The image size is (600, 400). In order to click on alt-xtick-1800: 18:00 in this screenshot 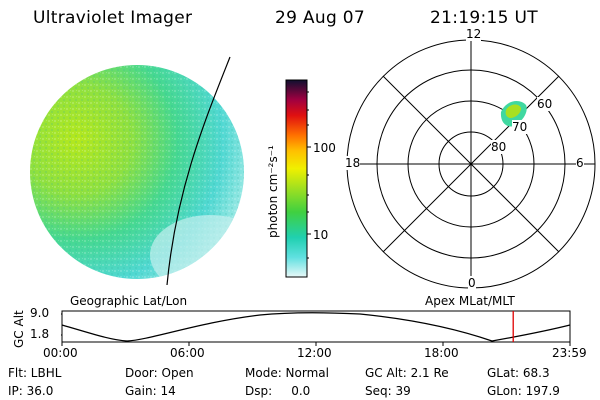, I will do `click(441, 353)`.